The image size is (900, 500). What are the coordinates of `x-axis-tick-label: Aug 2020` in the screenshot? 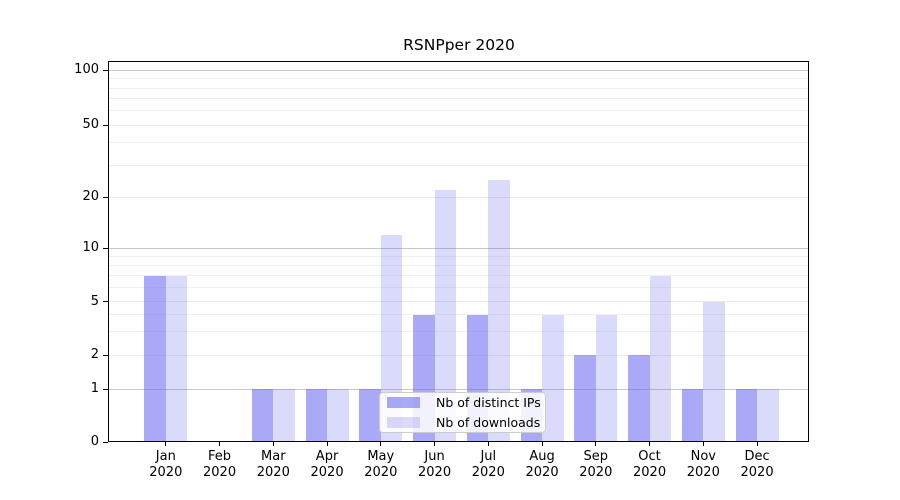 It's located at (542, 464).